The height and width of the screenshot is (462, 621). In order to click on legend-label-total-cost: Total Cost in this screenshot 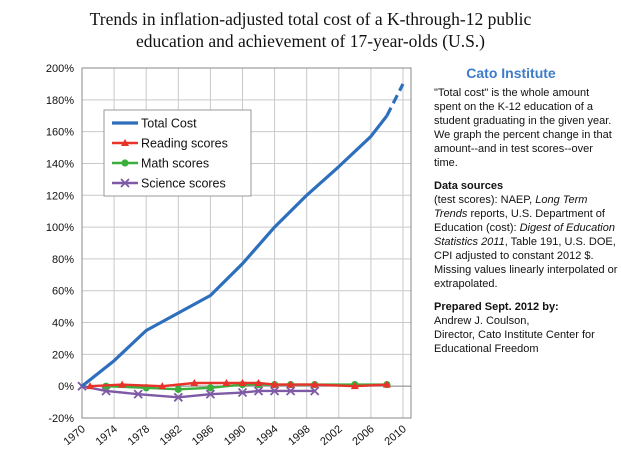, I will do `click(169, 124)`.